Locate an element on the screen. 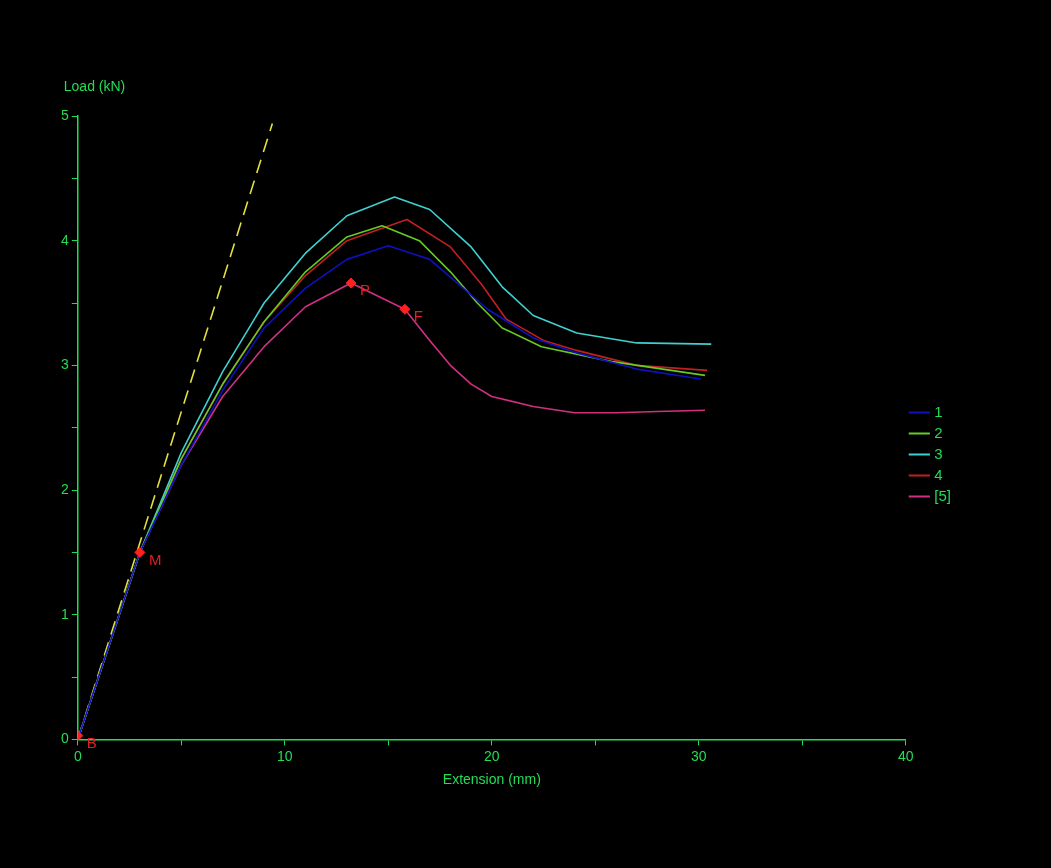  x-tick-label: 20 is located at coordinates (492, 755).